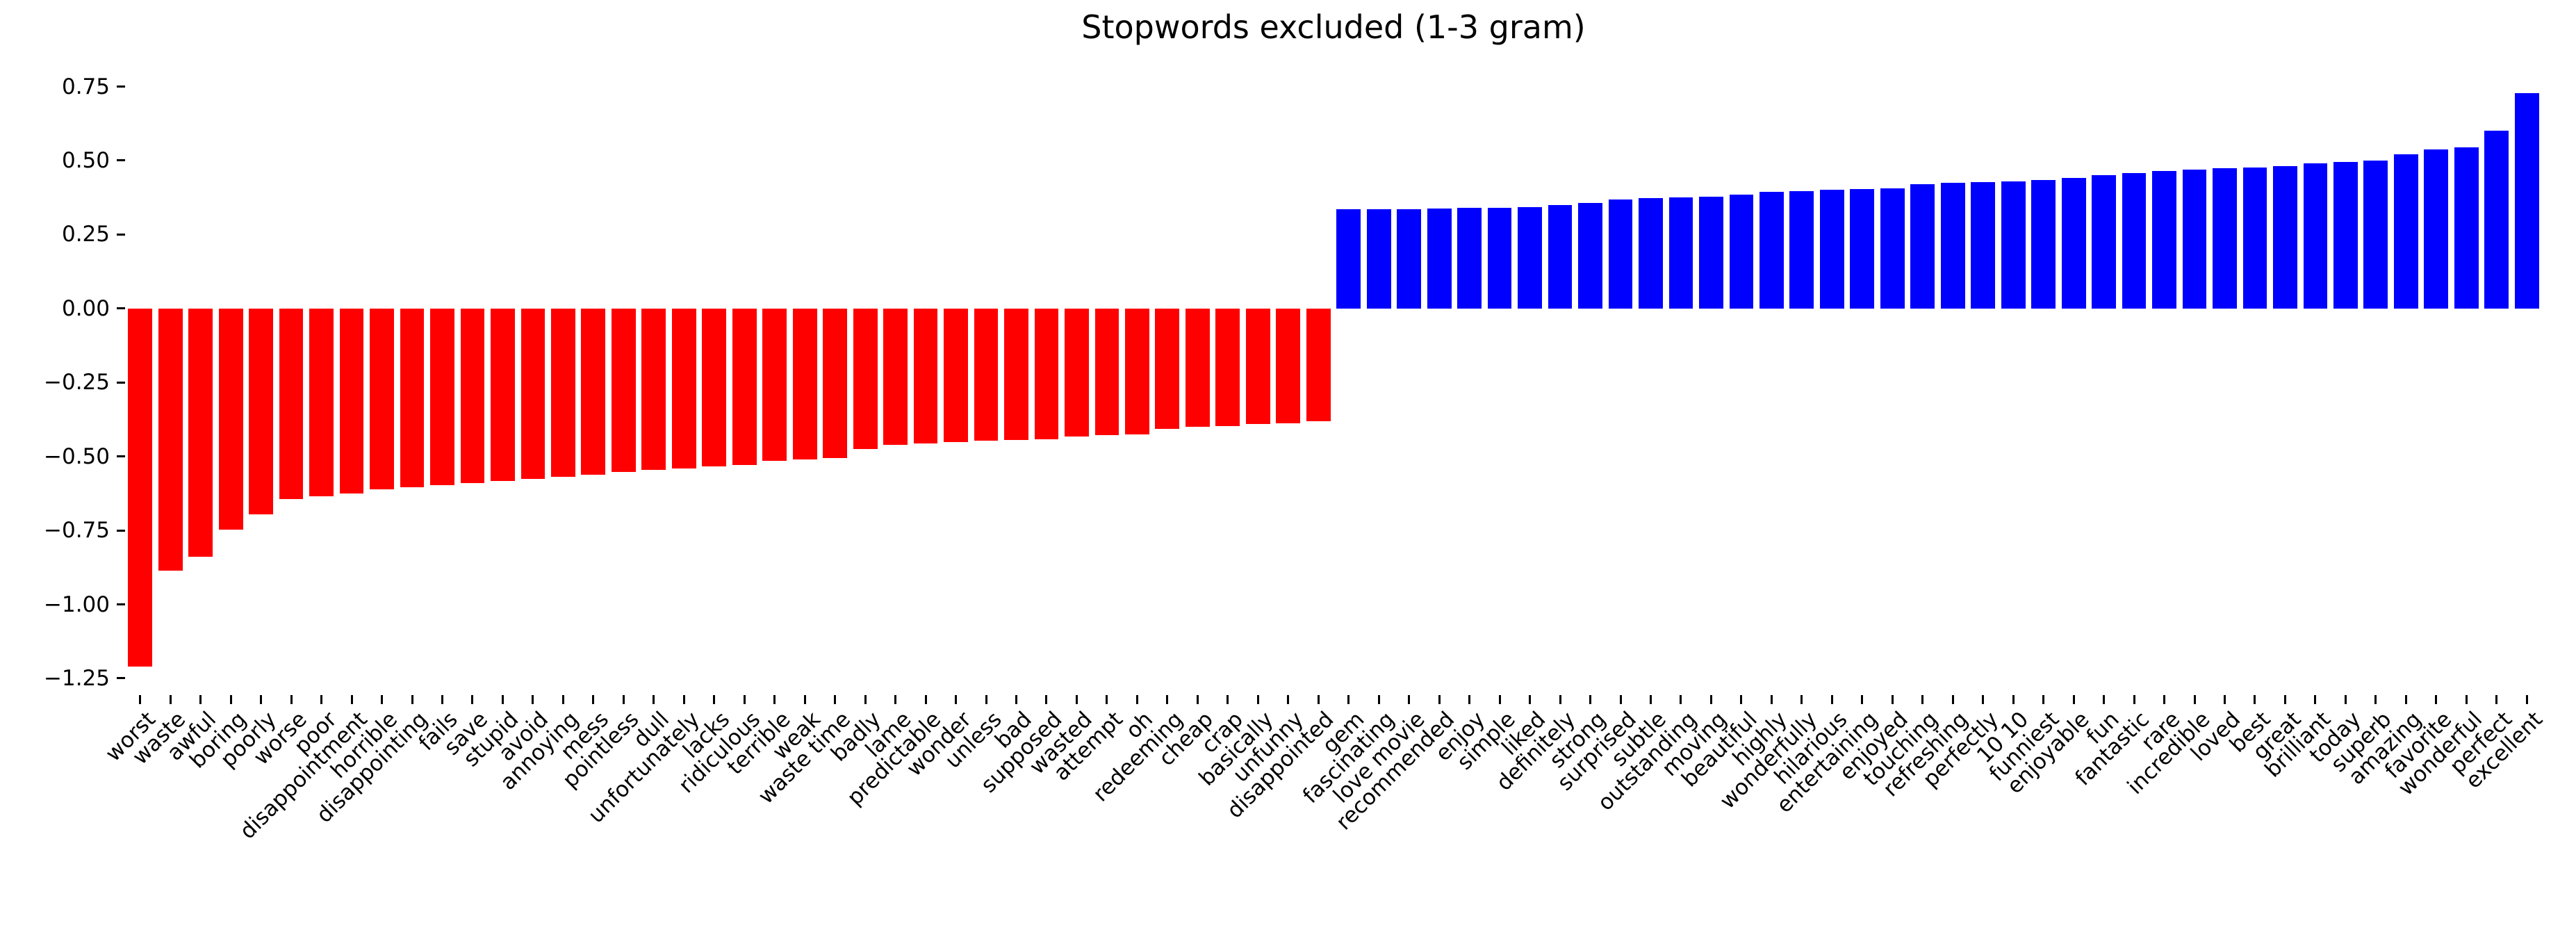  I want to click on chart-title: Stopwords excluded (1-3 gram), so click(1333, 27).